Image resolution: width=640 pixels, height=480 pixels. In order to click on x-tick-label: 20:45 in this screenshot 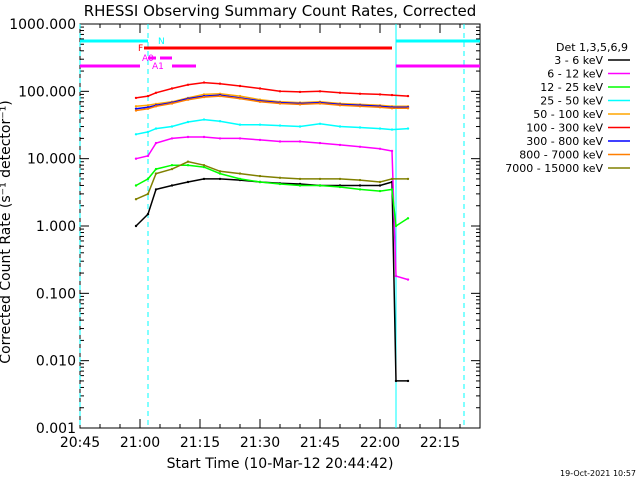, I will do `click(80, 443)`.